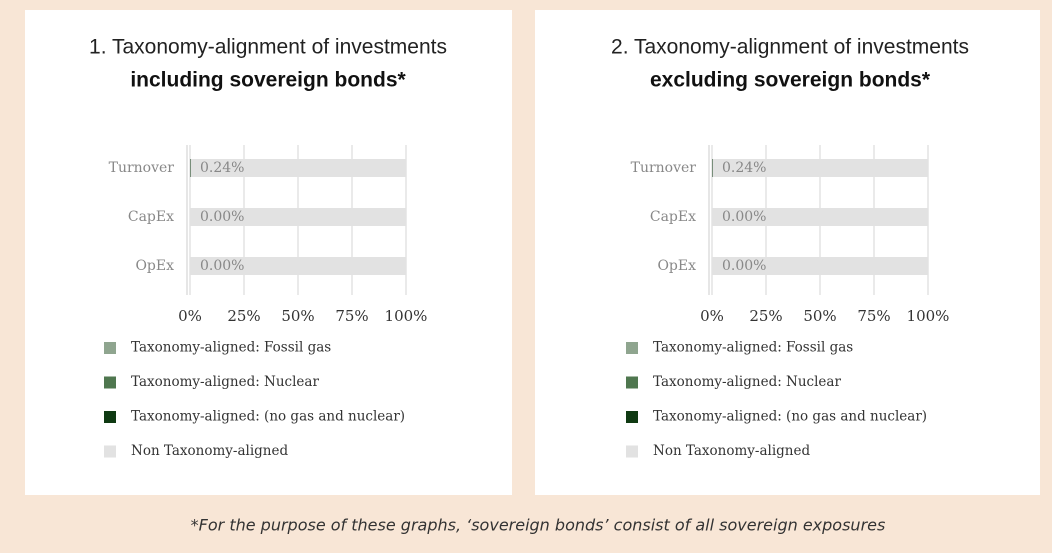 The image size is (1052, 553). Describe the element at coordinates (790, 80) in the screenshot. I see `chart-subtitle: excluding sovereign bonds*` at that location.